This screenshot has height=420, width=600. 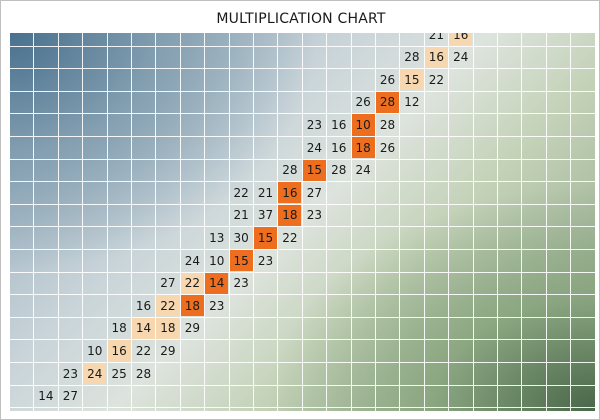 What do you see at coordinates (119, 373) in the screenshot?
I see `chart-value: 25` at bounding box center [119, 373].